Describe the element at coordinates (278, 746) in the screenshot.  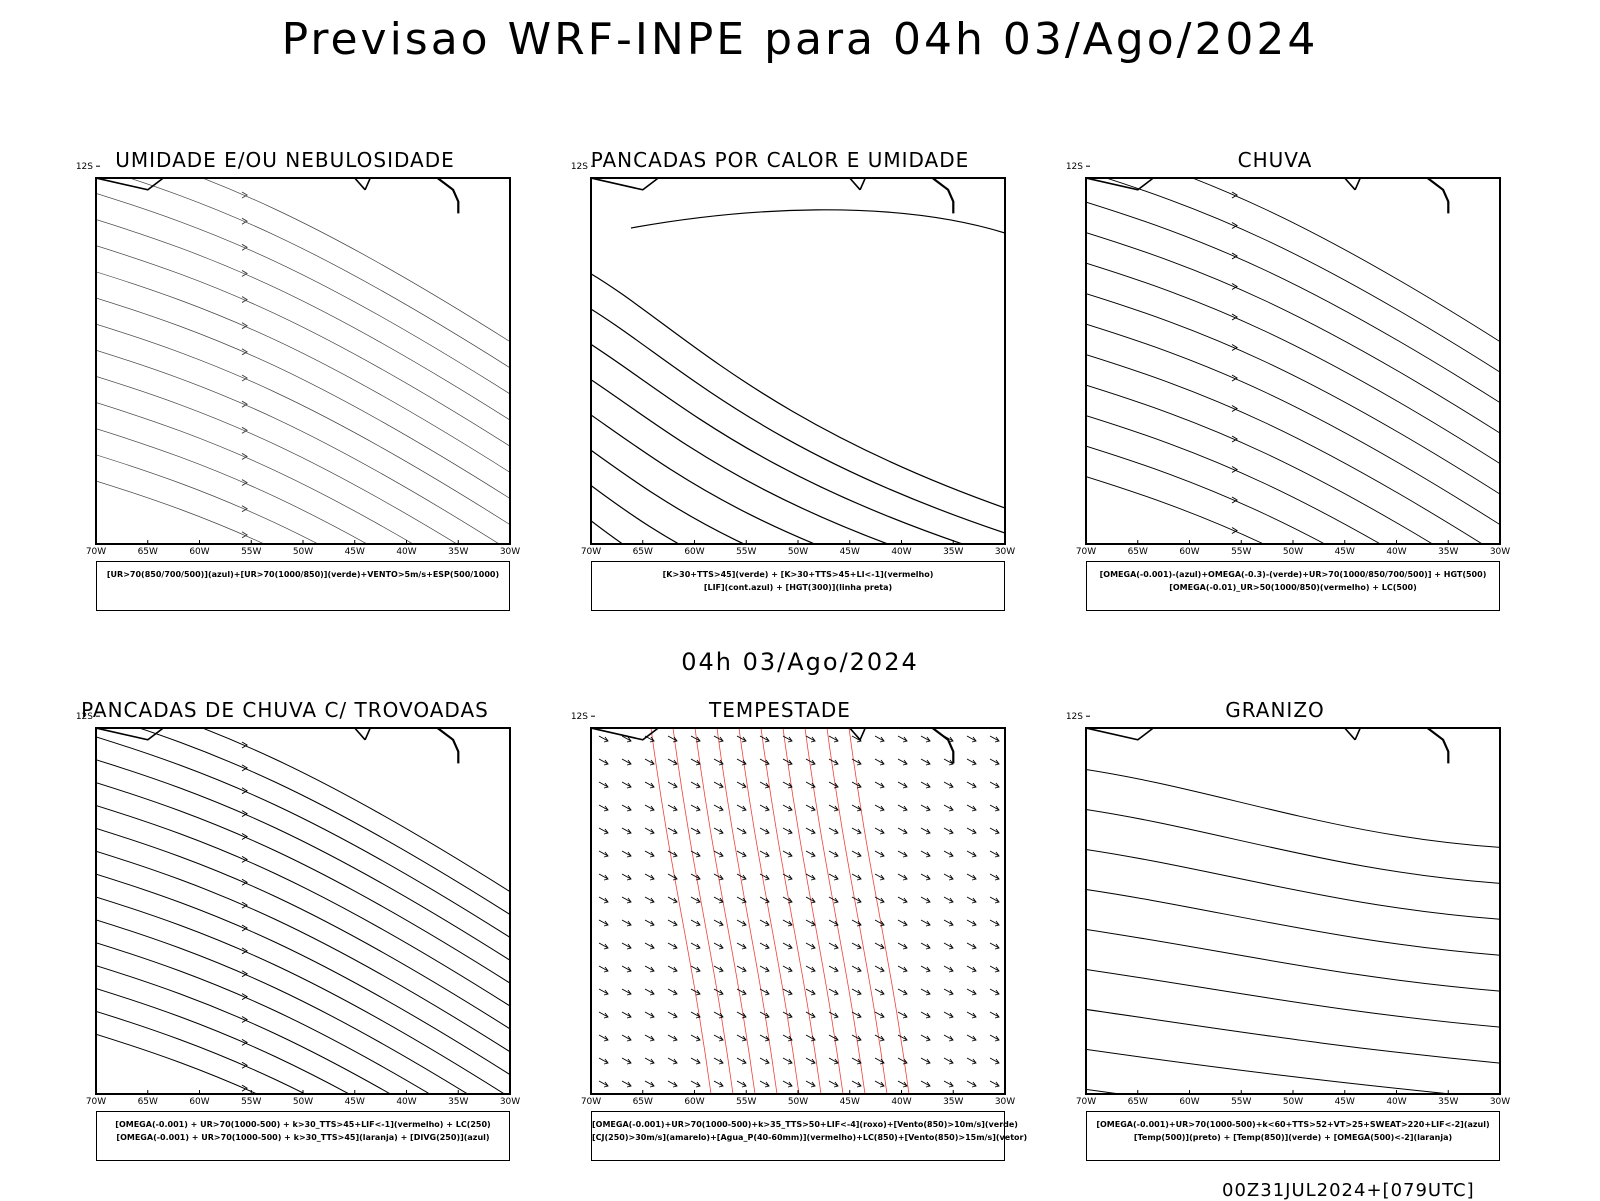
I see `map-geography` at that location.